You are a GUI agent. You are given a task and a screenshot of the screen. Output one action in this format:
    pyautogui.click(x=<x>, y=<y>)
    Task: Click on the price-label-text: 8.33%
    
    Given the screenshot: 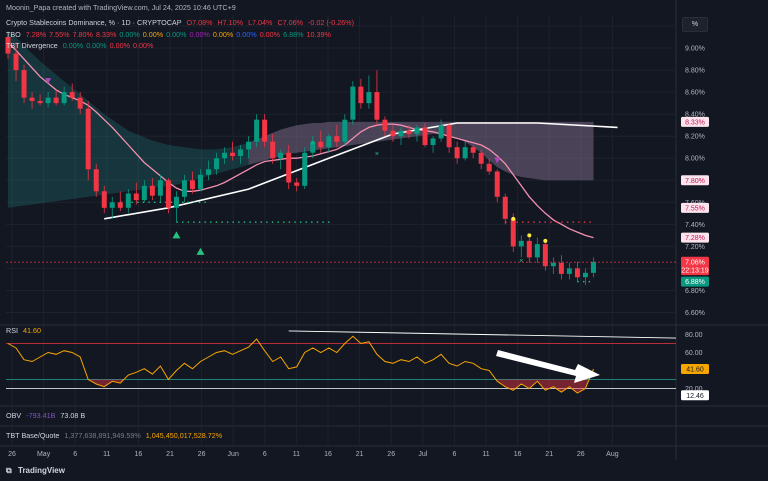 What is the action you would take?
    pyautogui.click(x=695, y=122)
    